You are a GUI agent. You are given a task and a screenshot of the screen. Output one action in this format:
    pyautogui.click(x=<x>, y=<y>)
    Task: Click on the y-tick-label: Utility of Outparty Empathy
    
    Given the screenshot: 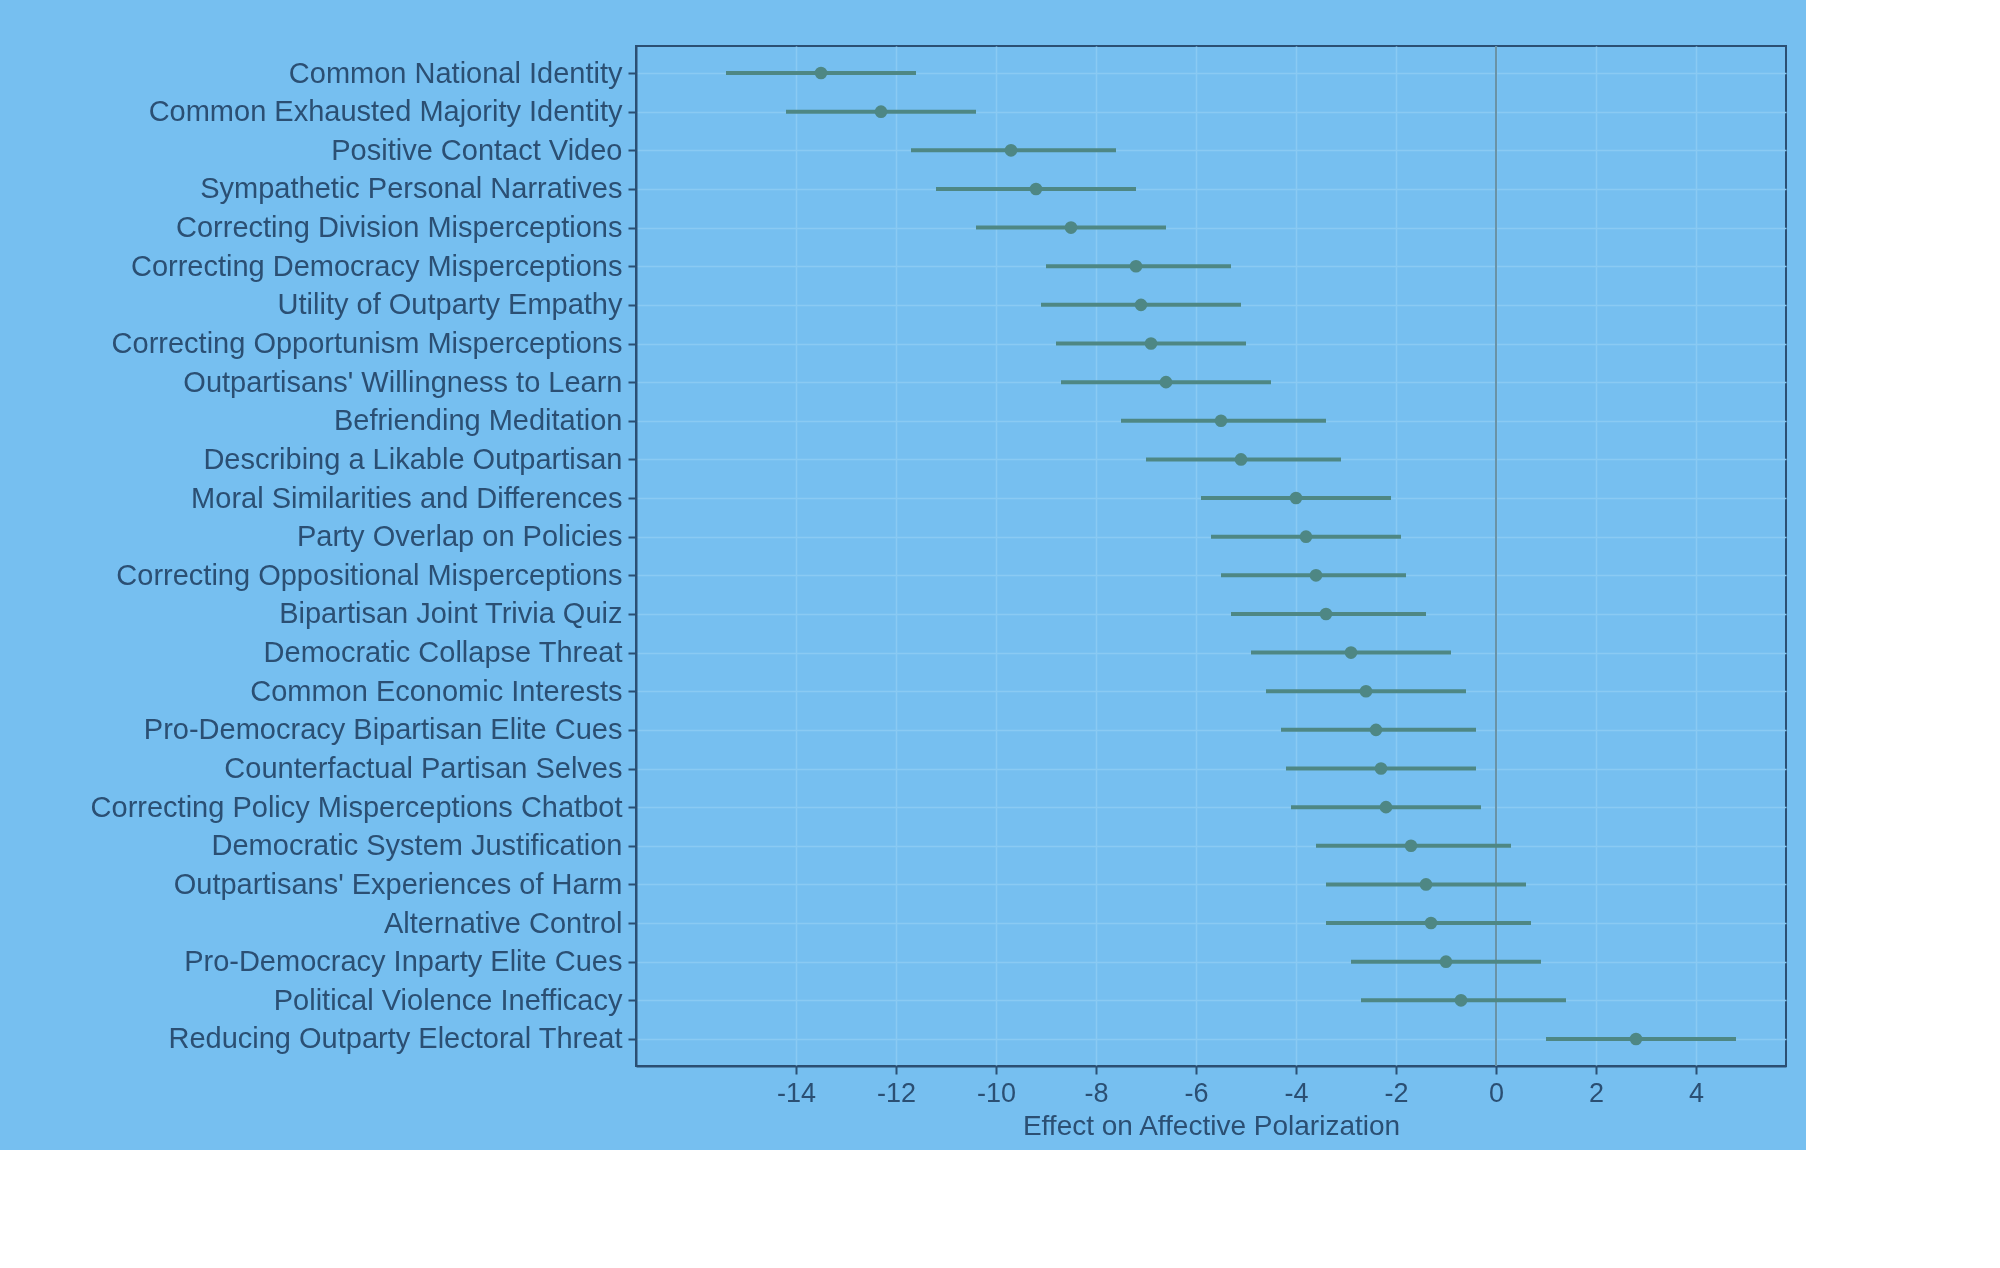 What is the action you would take?
    pyautogui.click(x=450, y=304)
    